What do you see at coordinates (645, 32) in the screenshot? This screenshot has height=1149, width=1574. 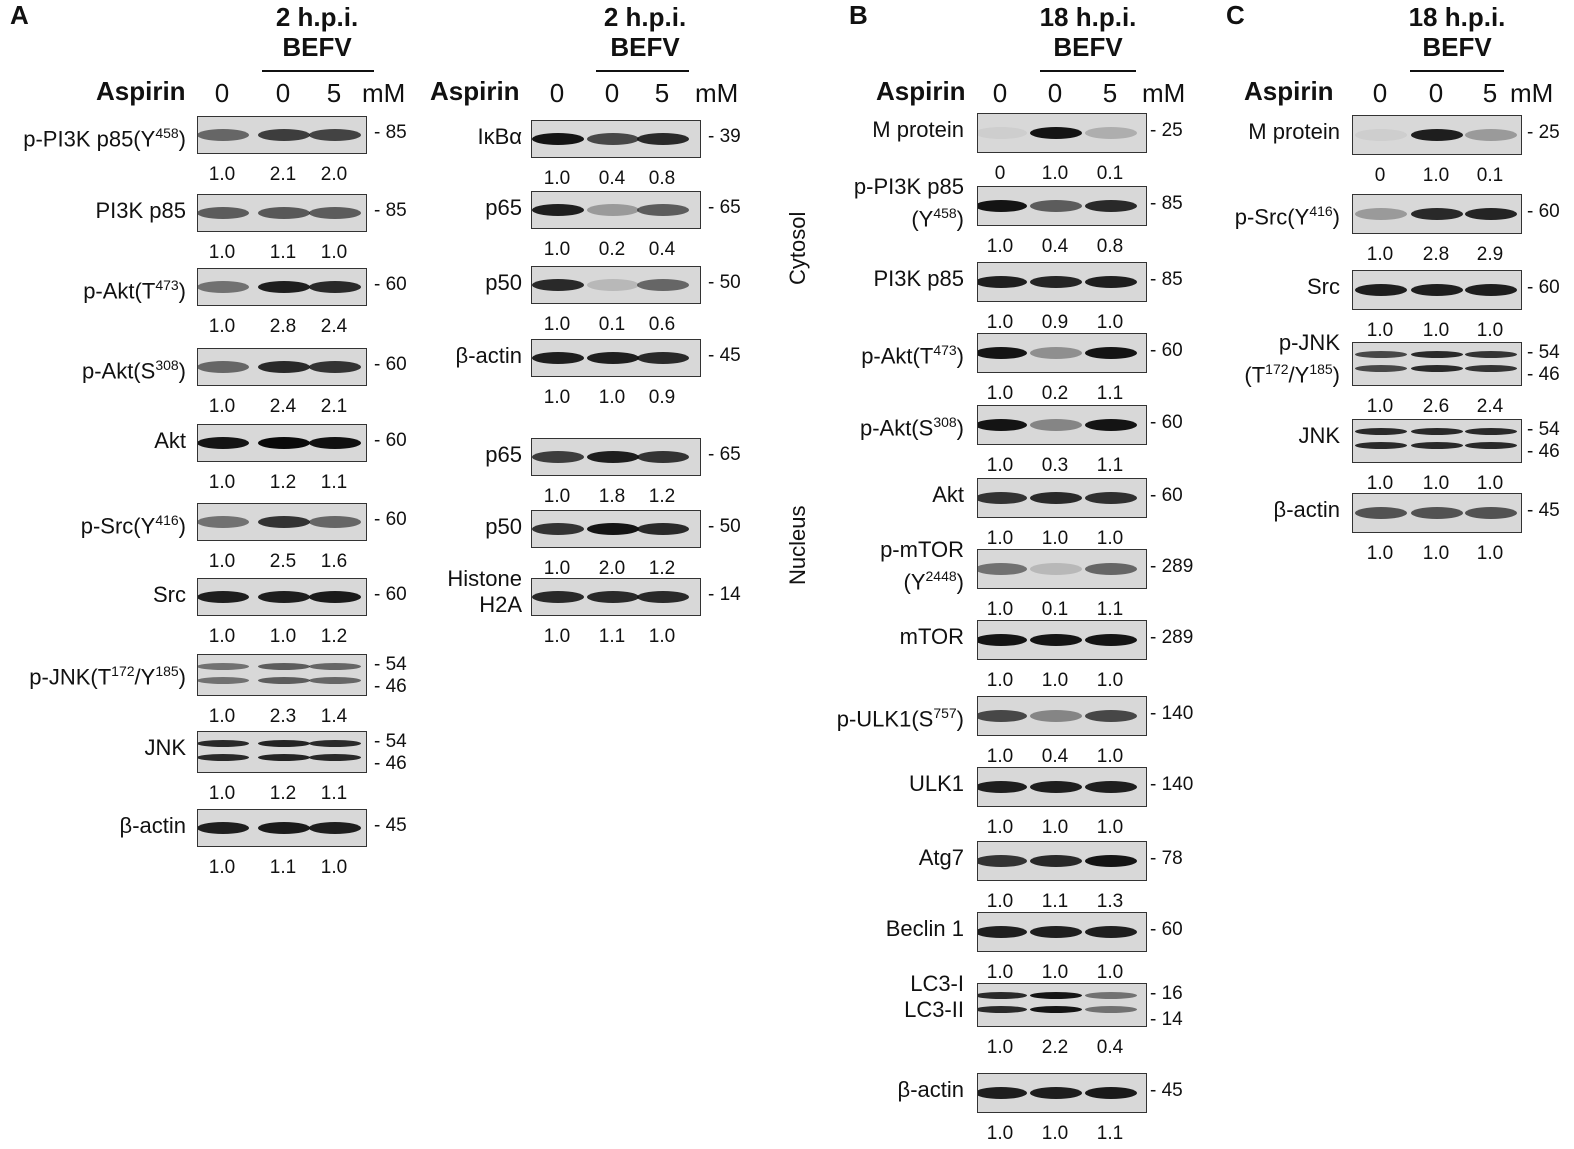 I see `panel-a-nfkb-header: 2 h.p.i. BEFV` at bounding box center [645, 32].